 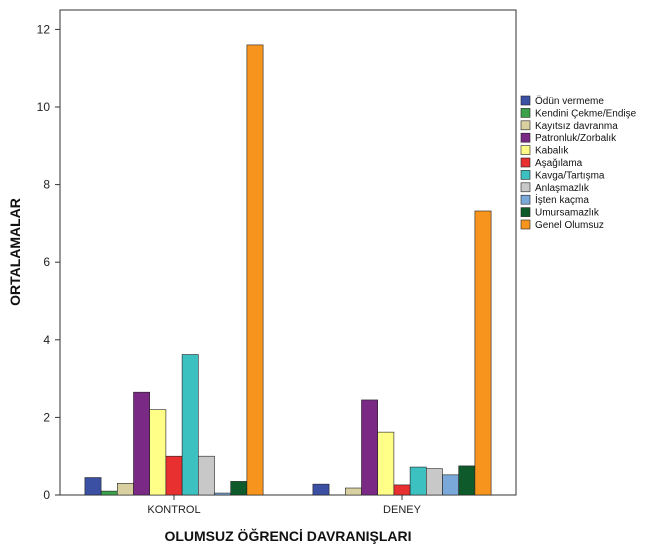 I want to click on legend-entry: Kabalık, so click(x=552, y=151).